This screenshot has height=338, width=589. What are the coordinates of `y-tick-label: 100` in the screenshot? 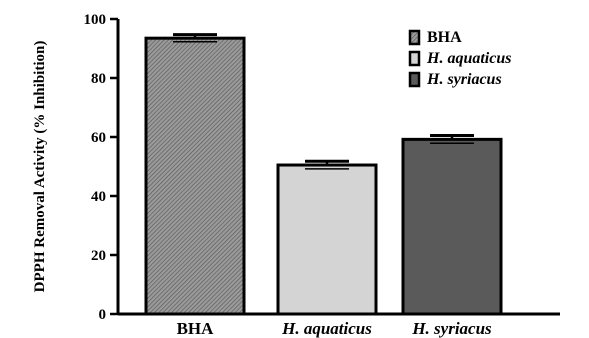 It's located at (95, 20).